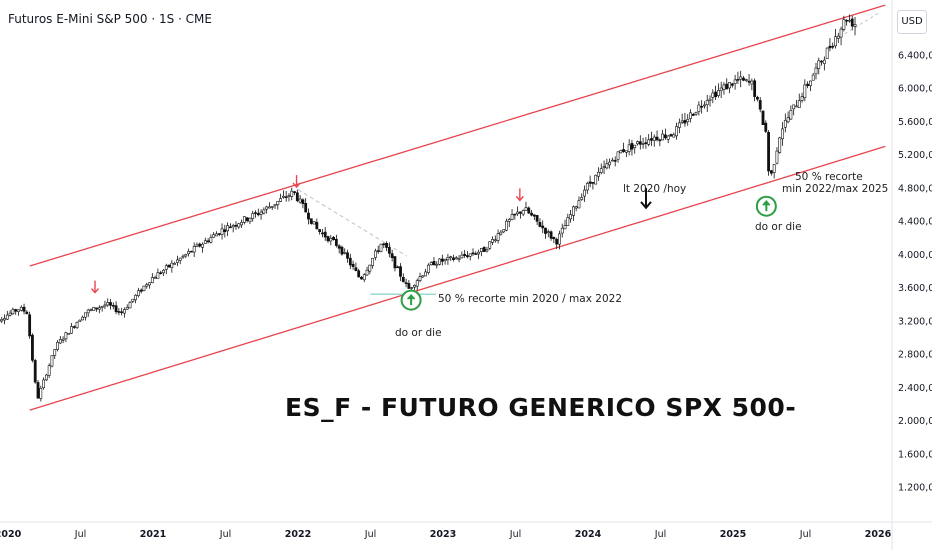 The height and width of the screenshot is (550, 932). What do you see at coordinates (733, 534) in the screenshot?
I see `x-tick-label: 2025` at bounding box center [733, 534].